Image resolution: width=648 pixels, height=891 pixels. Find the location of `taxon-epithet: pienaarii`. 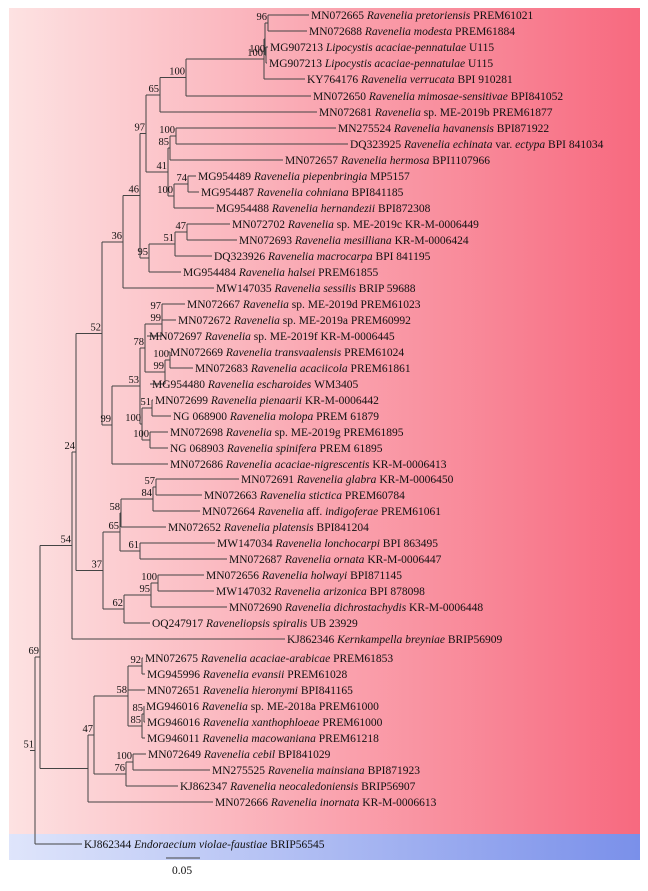

taxon-epithet: pienaarii is located at coordinates (282, 401).